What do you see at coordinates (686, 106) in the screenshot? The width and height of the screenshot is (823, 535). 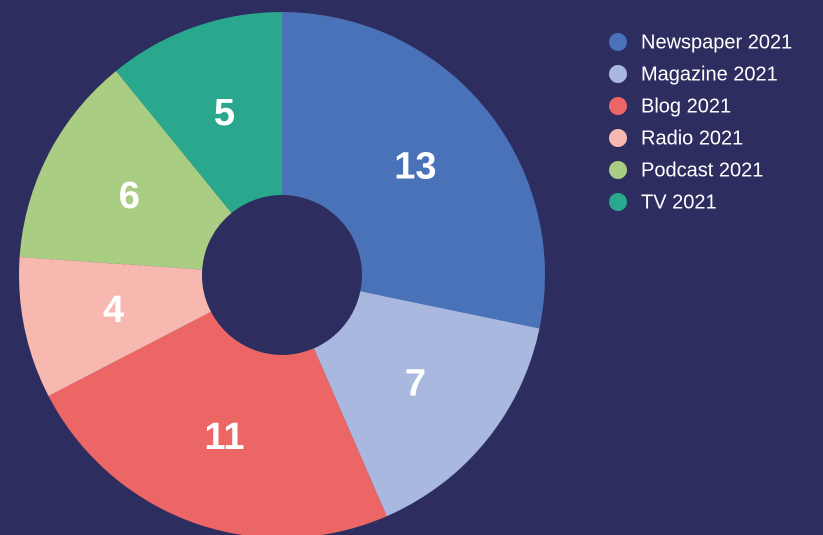 I see `legend-label: Blog 2021` at bounding box center [686, 106].